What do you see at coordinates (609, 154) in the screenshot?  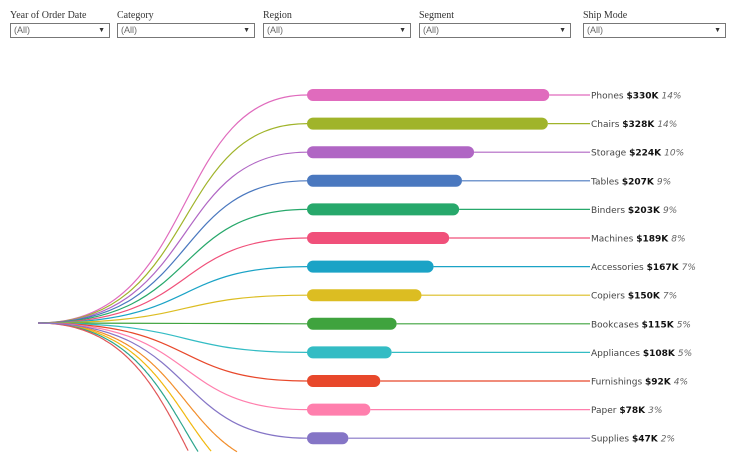 I see `category-label: Storage` at bounding box center [609, 154].